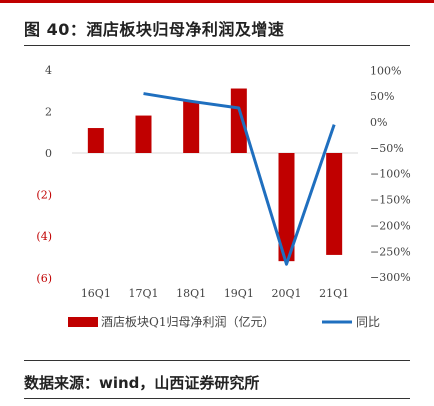  What do you see at coordinates (390, 251) in the screenshot?
I see `right-axis-tick-label: −250%` at bounding box center [390, 251].